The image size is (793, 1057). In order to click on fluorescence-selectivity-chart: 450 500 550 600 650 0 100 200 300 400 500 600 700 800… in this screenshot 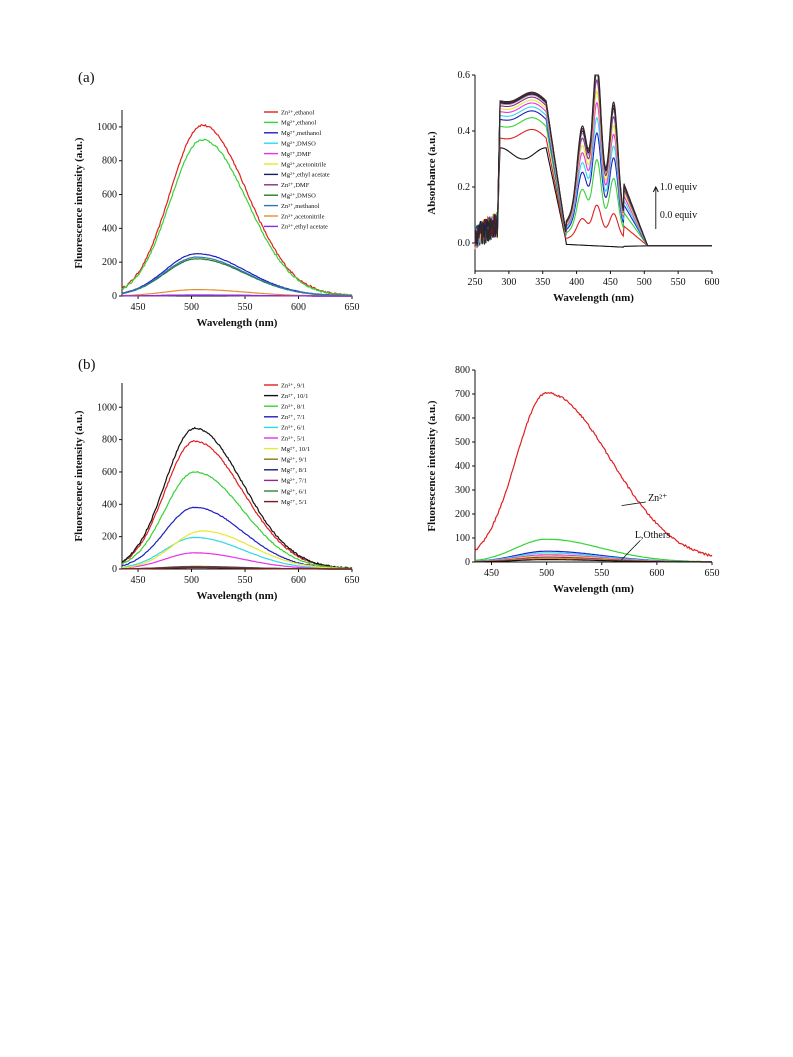, I will do `click(573, 480)`.